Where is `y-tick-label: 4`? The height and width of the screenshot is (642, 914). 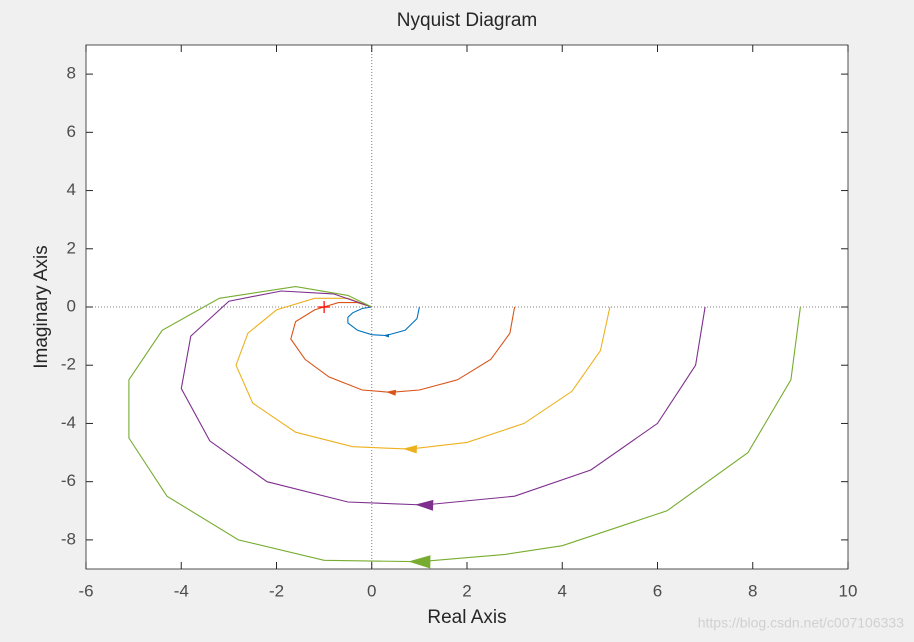
y-tick-label: 4 is located at coordinates (71, 189).